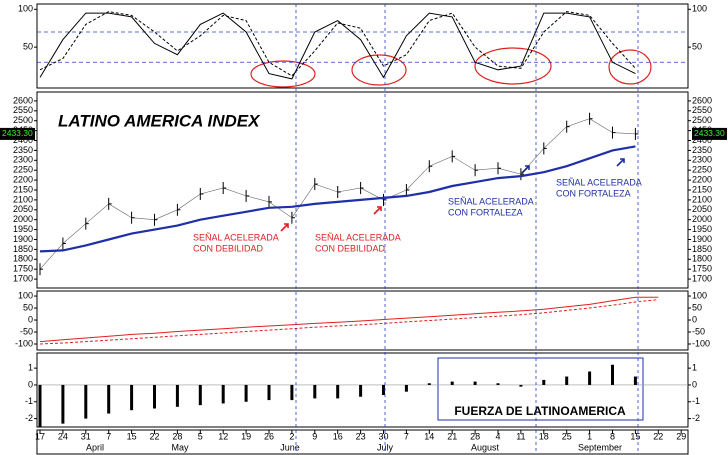 The image size is (728, 455). Describe the element at coordinates (702, 150) in the screenshot. I see `y-tick-label: 2350` at that location.